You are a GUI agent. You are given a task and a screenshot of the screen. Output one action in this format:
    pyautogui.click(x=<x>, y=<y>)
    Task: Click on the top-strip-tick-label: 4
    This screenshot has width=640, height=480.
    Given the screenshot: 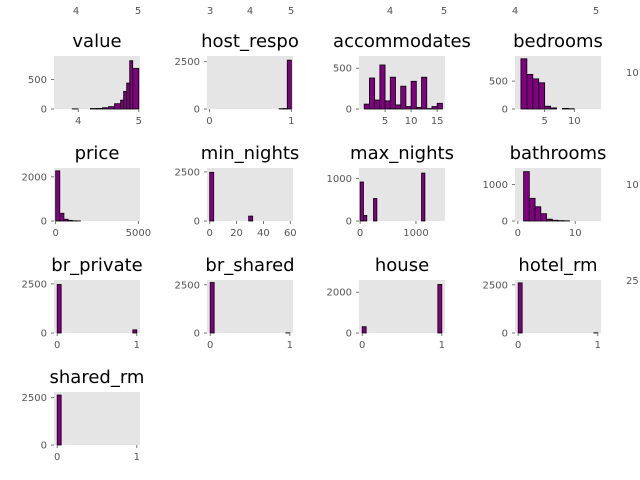 What is the action you would take?
    pyautogui.click(x=76, y=11)
    